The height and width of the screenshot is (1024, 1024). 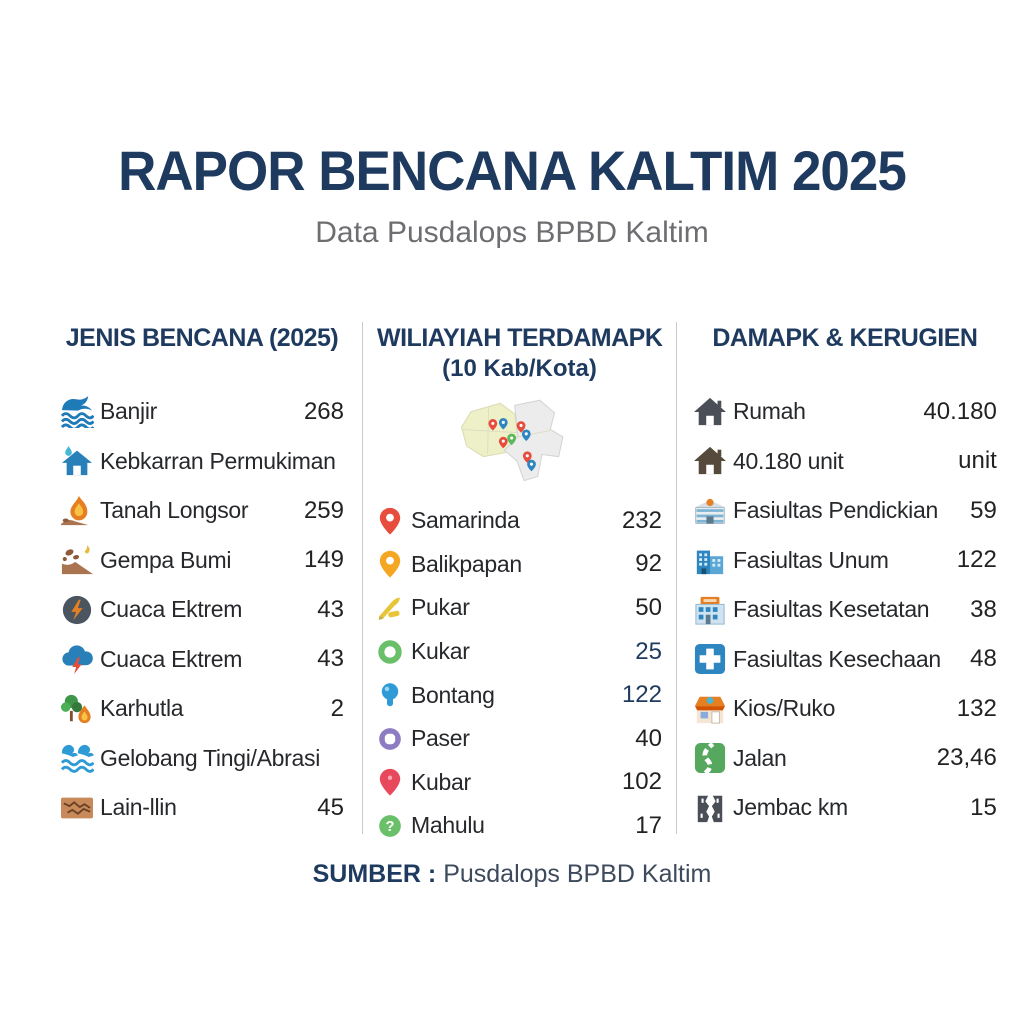 I want to click on item-value: 132, so click(x=976, y=708).